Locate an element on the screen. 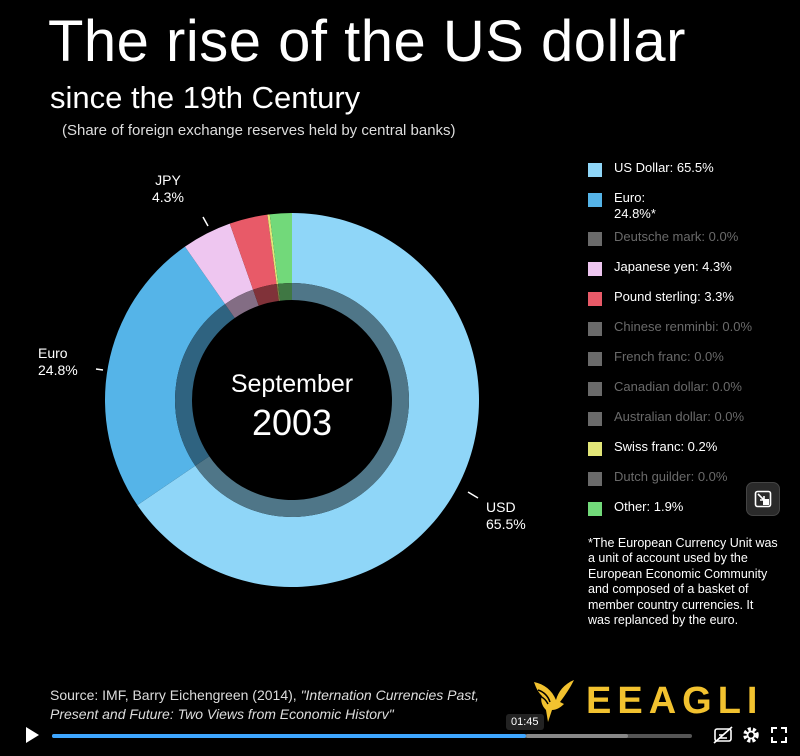 The image size is (800, 756). play-icon is located at coordinates (32, 735).